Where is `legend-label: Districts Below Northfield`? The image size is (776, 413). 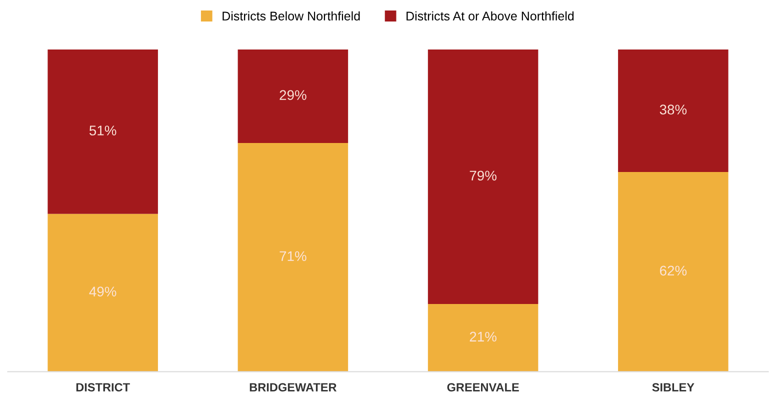 legend-label: Districts Below Northfield is located at coordinates (291, 15).